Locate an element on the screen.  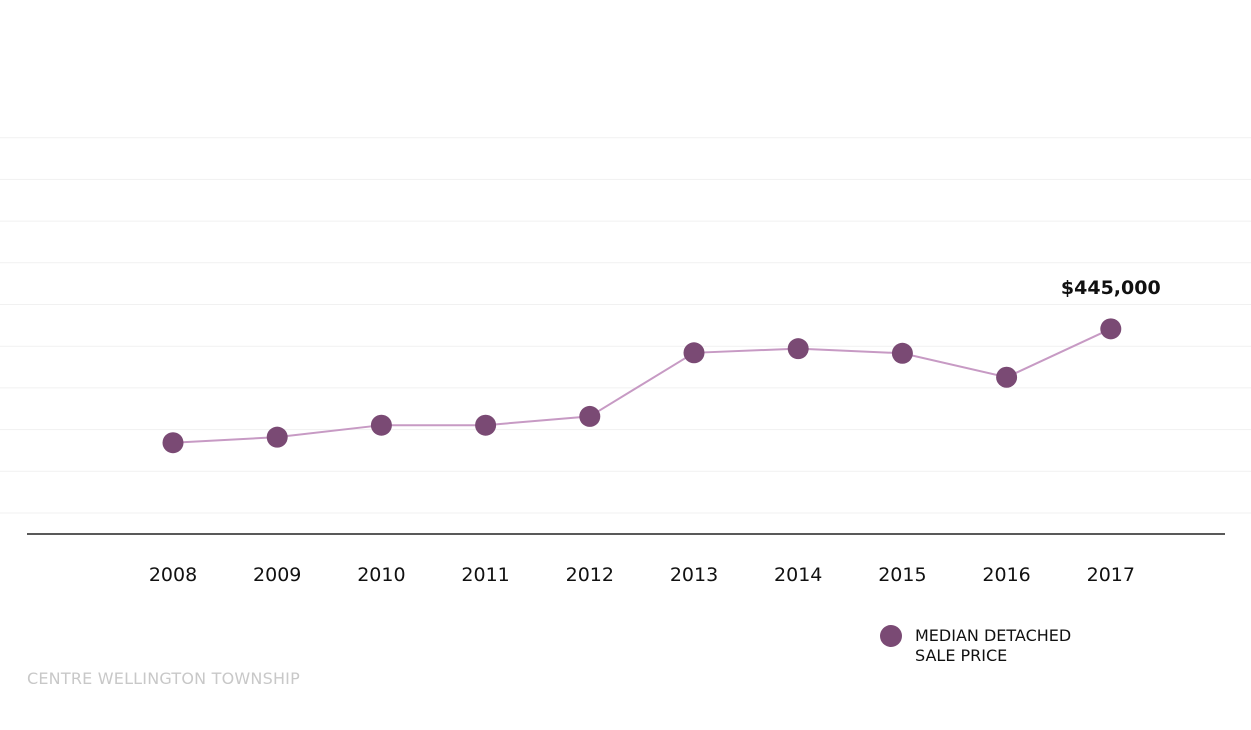
data-points is located at coordinates (642, 386).